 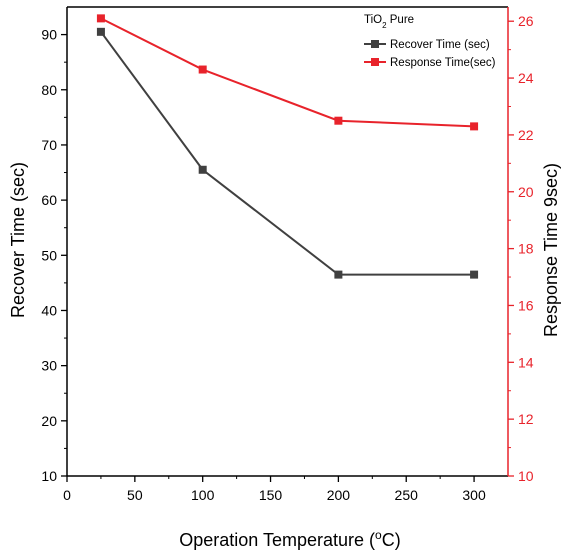 I want to click on legend-label-response: Response Time(sec), so click(x=443, y=63).